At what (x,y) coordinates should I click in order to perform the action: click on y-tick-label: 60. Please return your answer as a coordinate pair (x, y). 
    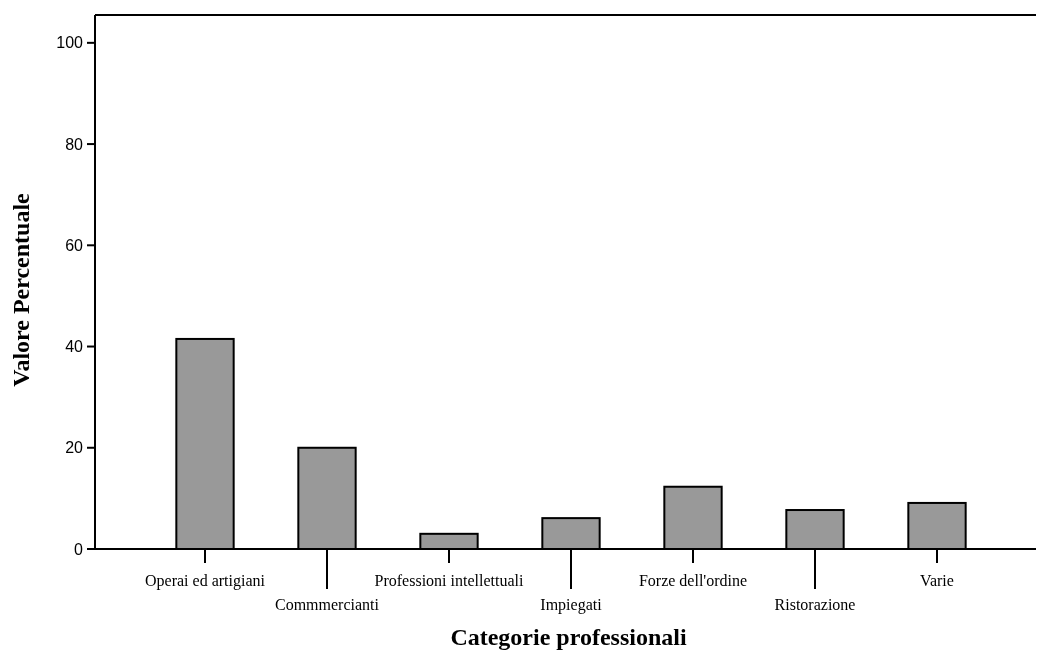
    Looking at the image, I should click on (74, 245).